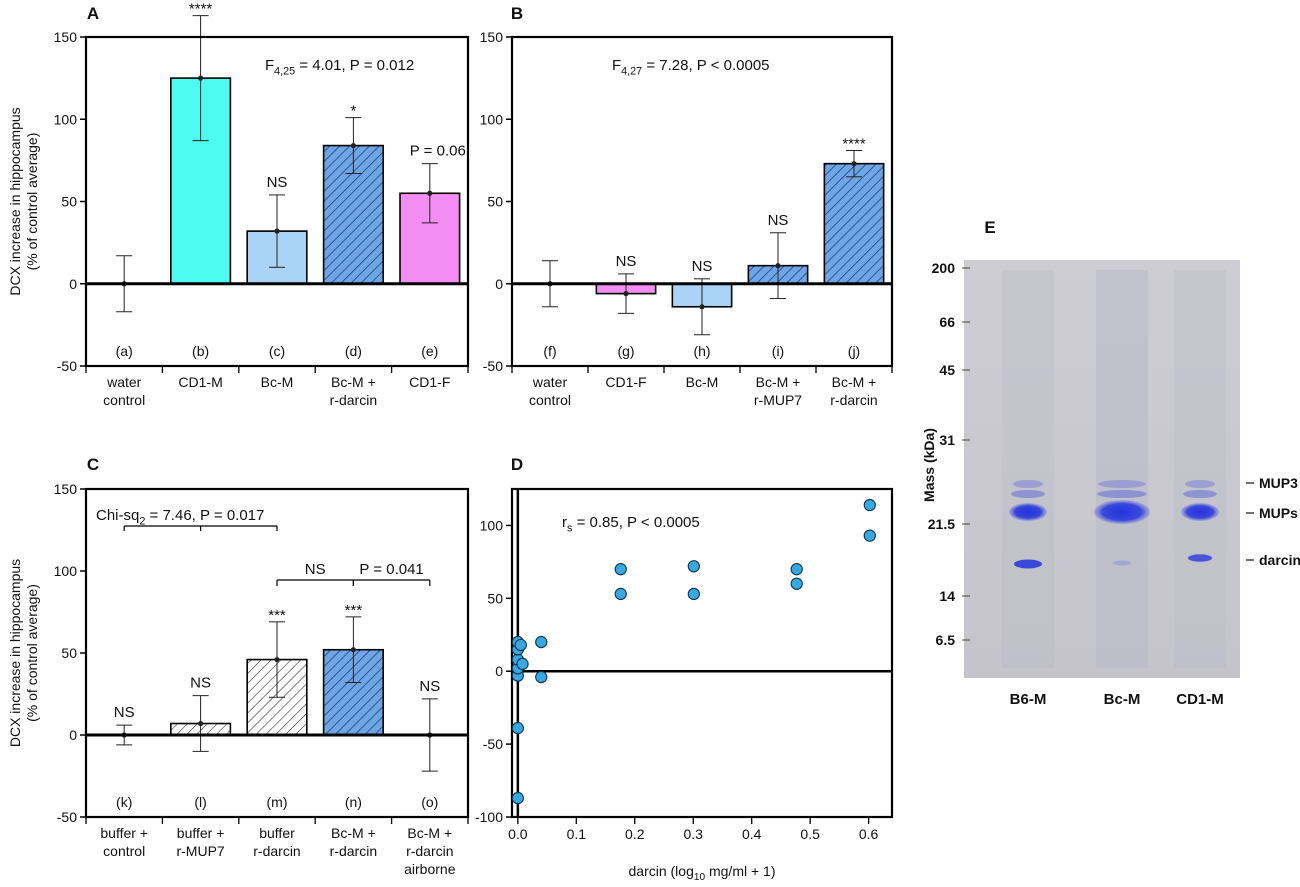 This screenshot has width=1300, height=887. I want to click on x-tick-label: 0.5, so click(810, 834).